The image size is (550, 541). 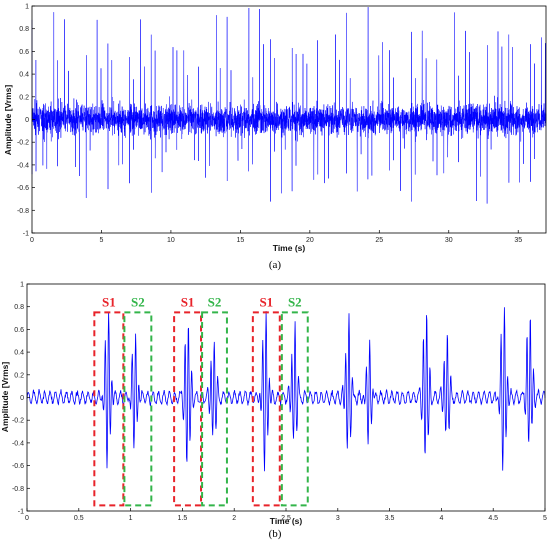 I want to click on y-axis-label-b: Amplitude [Vrms], so click(x=5, y=397).